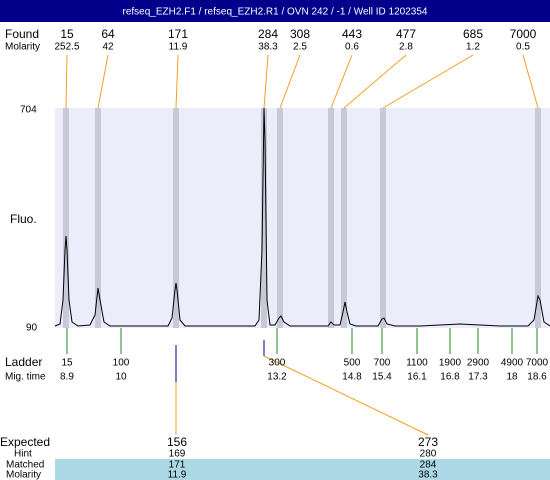 This screenshot has height=480, width=550. I want to click on hint-size: 280, so click(428, 454).